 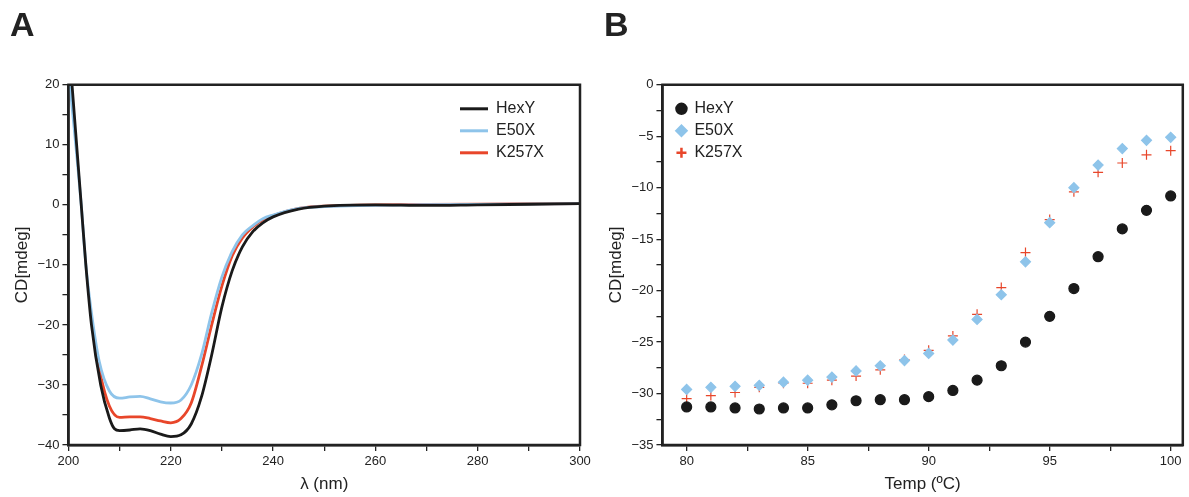 What do you see at coordinates (375, 461) in the screenshot?
I see `x-tick-label: 260` at bounding box center [375, 461].